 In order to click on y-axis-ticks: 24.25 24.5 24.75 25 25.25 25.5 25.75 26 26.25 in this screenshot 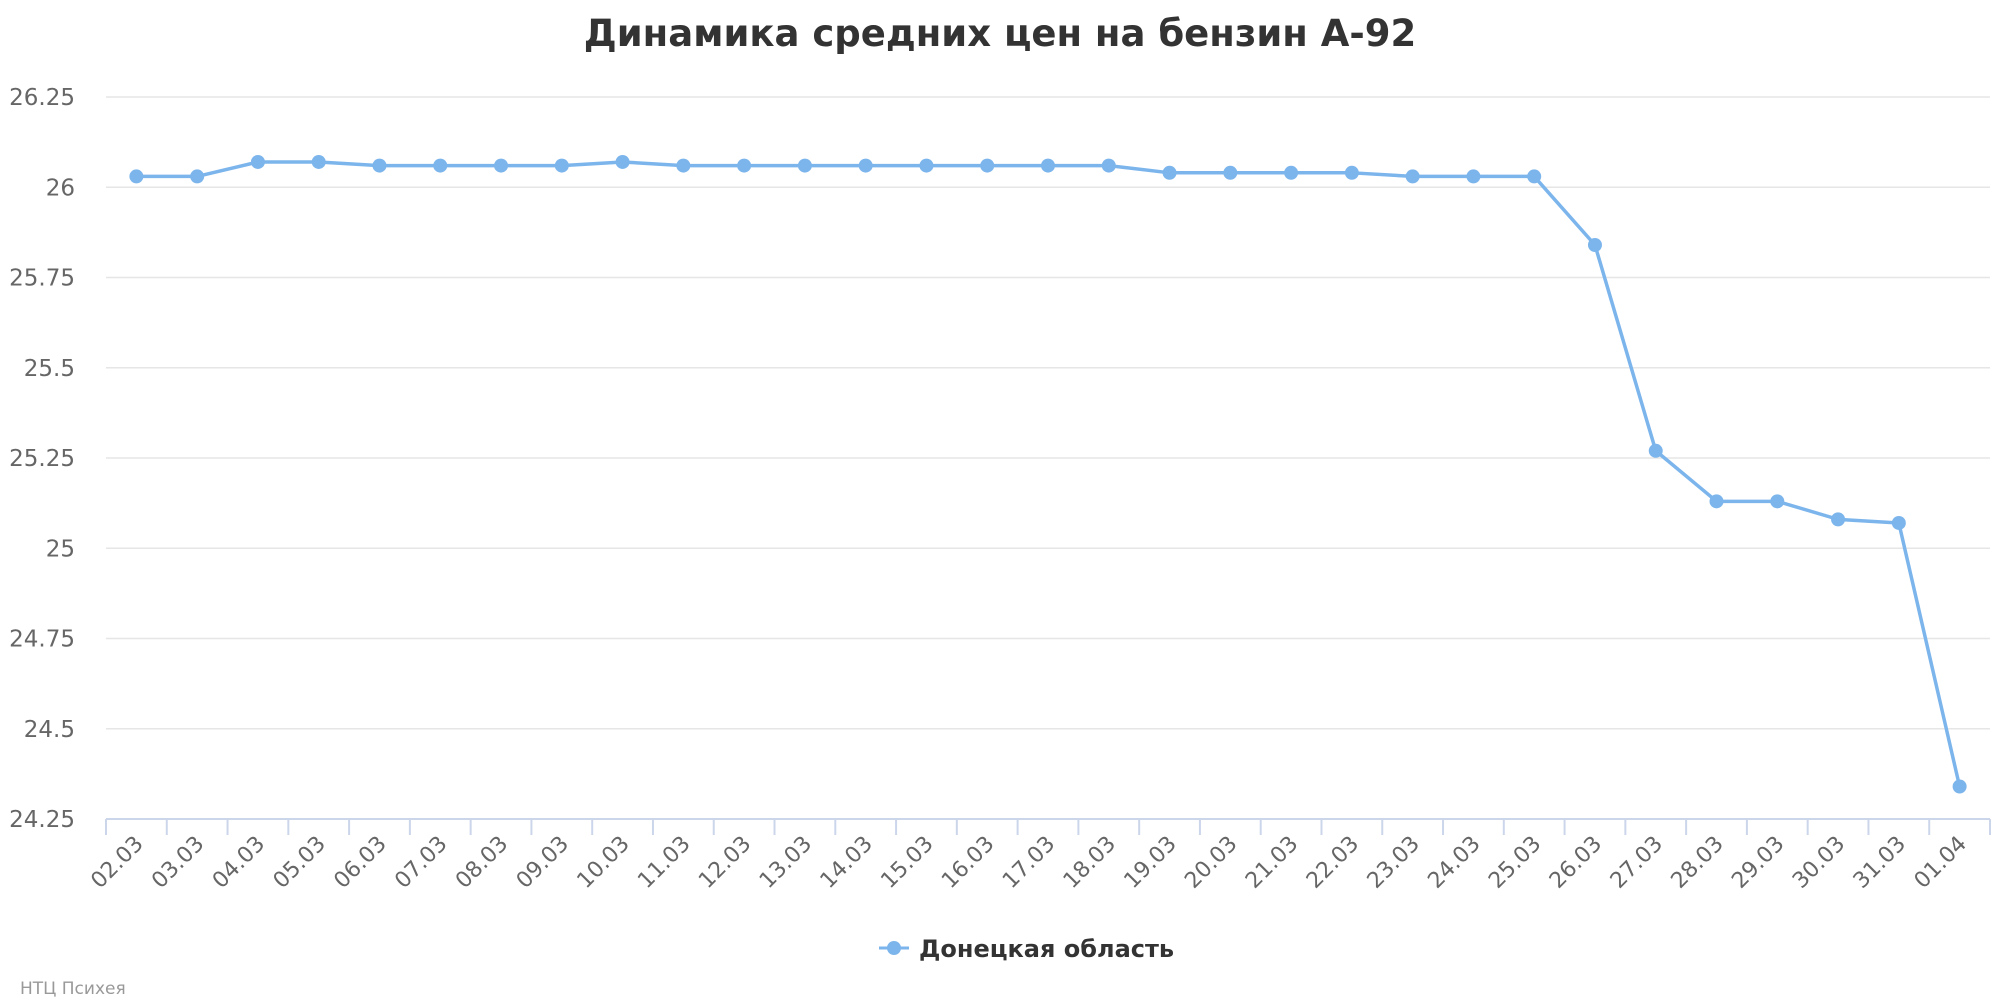, I will do `click(42, 459)`.